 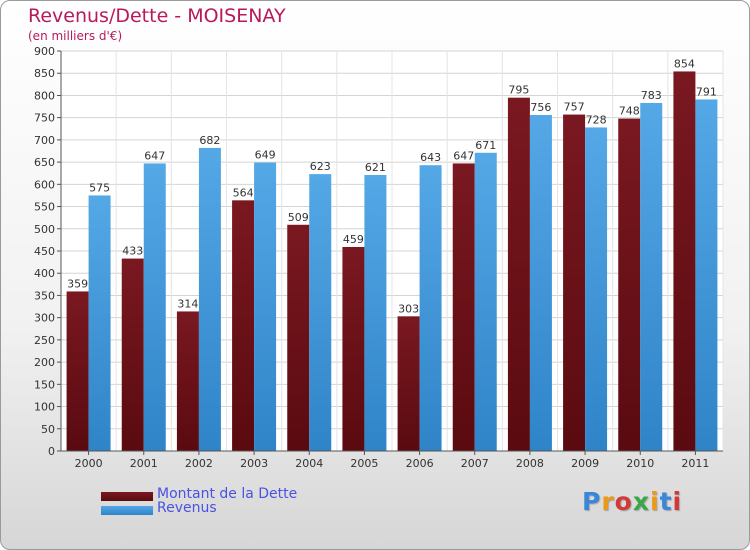 What do you see at coordinates (695, 463) in the screenshot?
I see `x-tick-label: 2011` at bounding box center [695, 463].